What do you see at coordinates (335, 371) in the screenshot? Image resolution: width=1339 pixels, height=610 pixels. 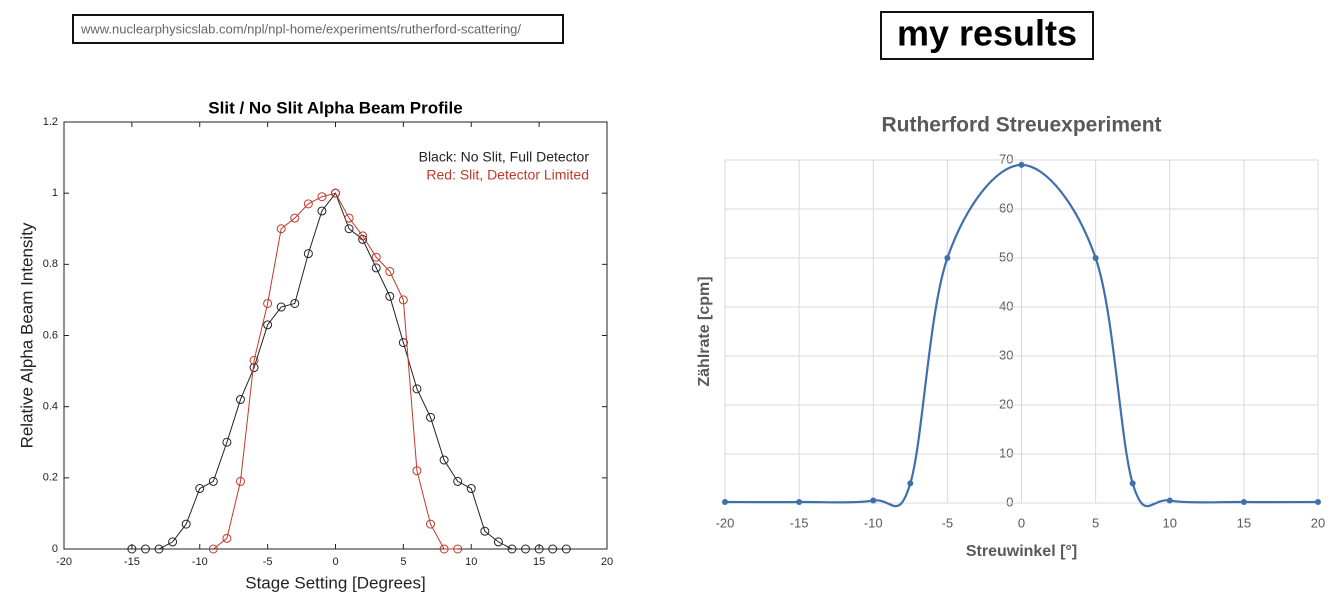 I see `series-line` at bounding box center [335, 371].